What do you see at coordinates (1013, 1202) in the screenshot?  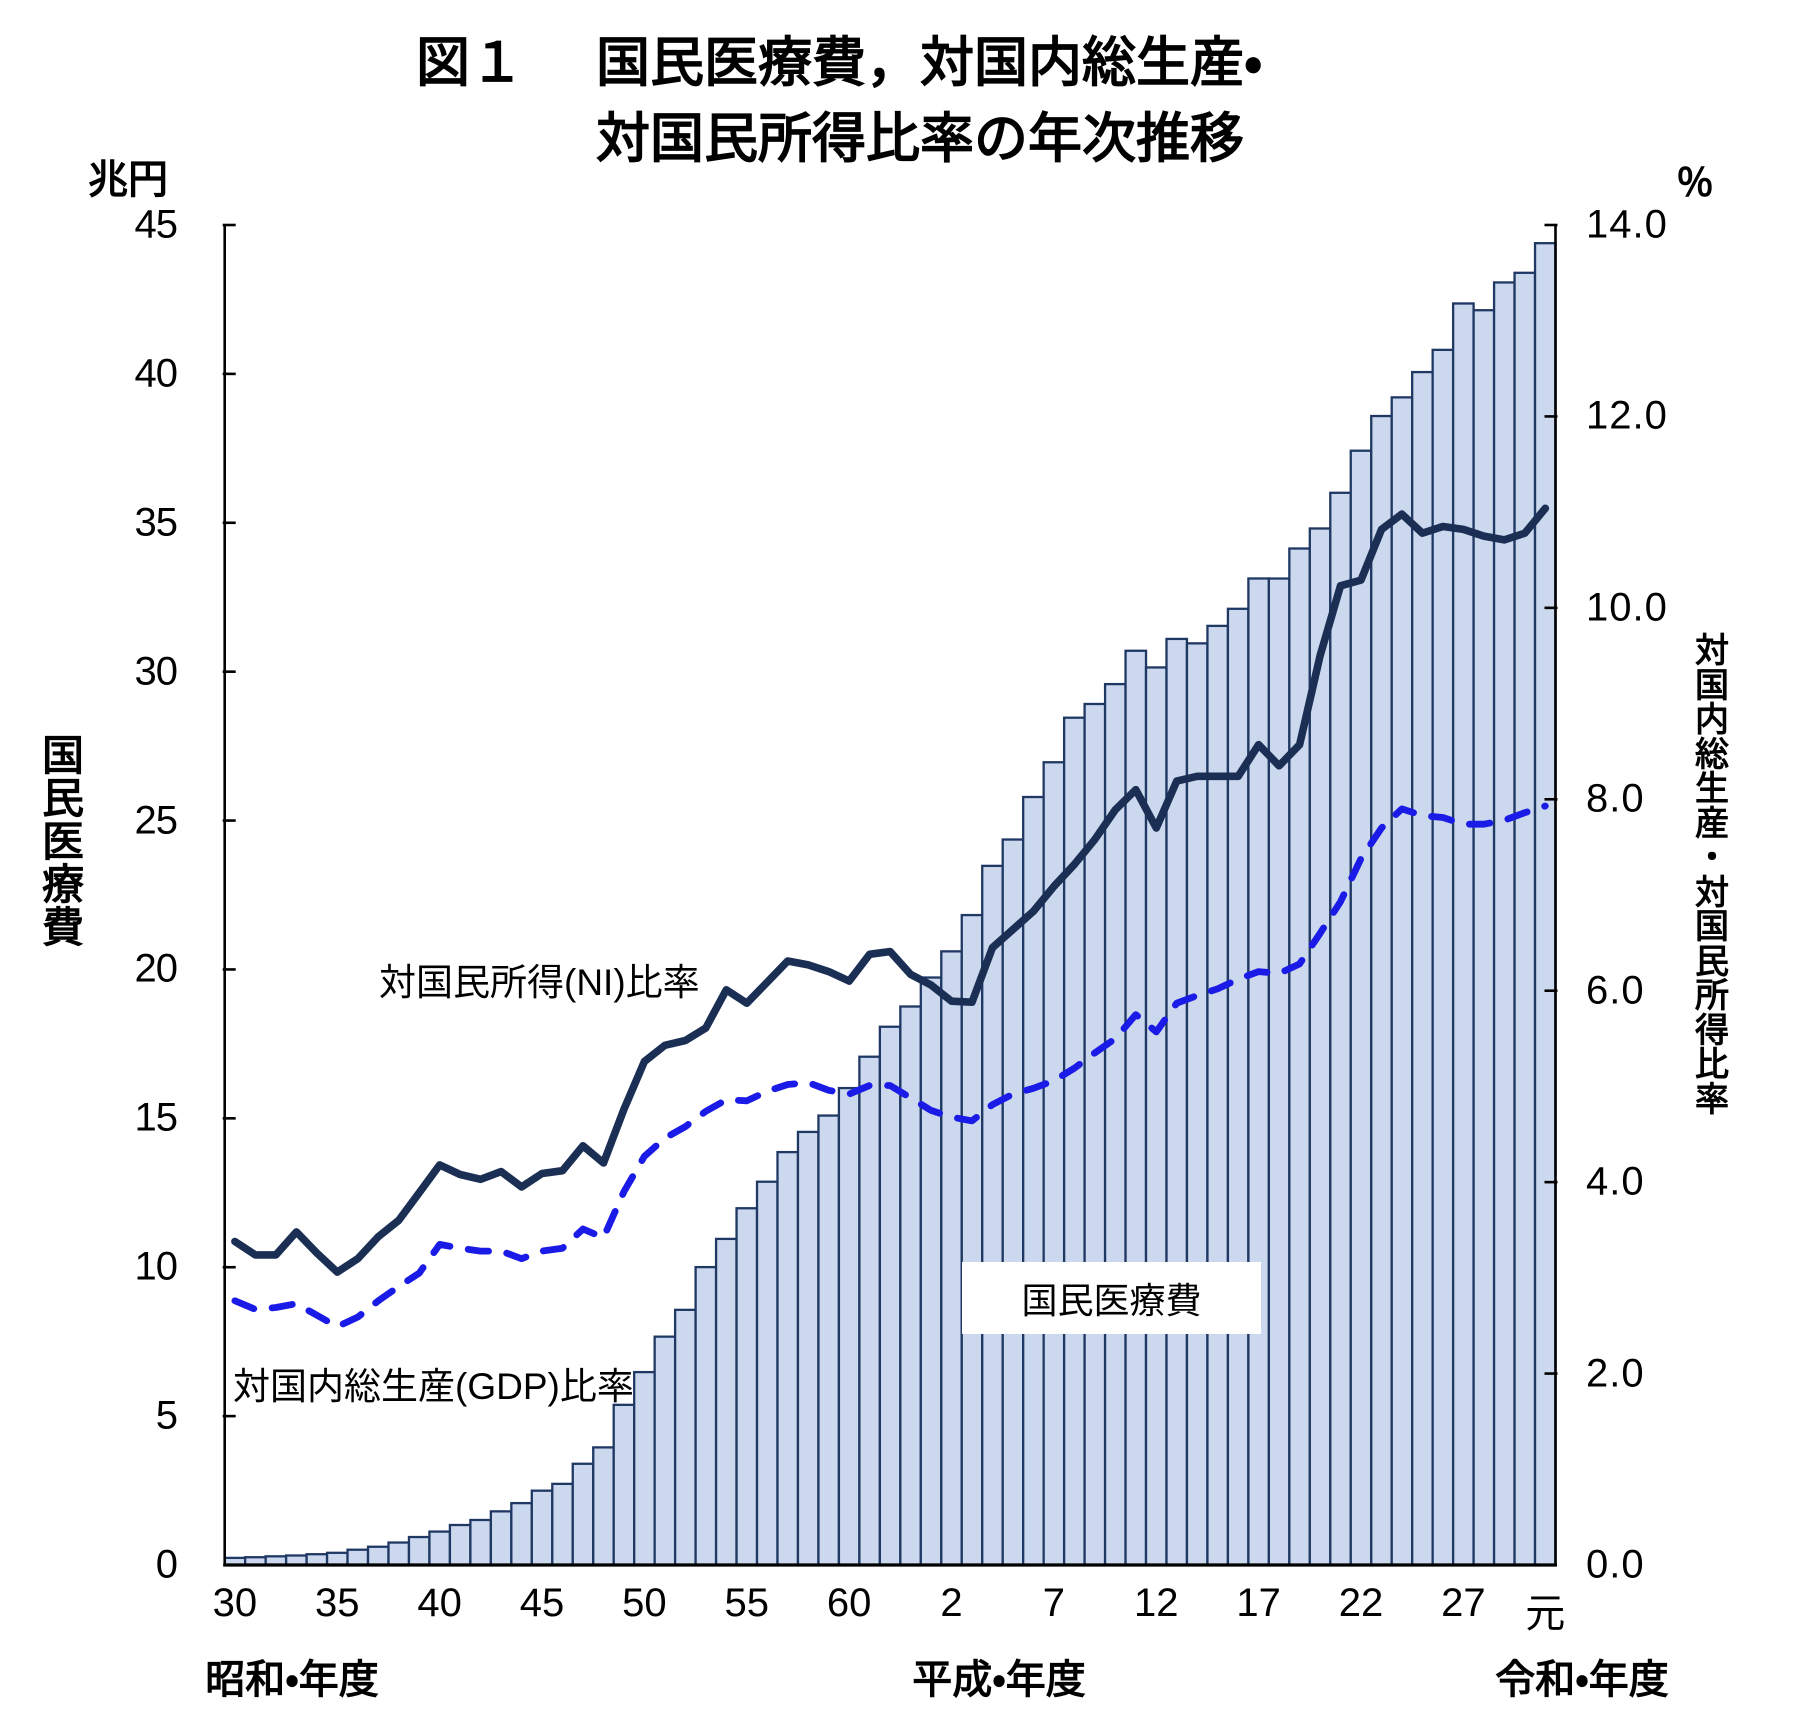 I see `bar-平成5` at bounding box center [1013, 1202].